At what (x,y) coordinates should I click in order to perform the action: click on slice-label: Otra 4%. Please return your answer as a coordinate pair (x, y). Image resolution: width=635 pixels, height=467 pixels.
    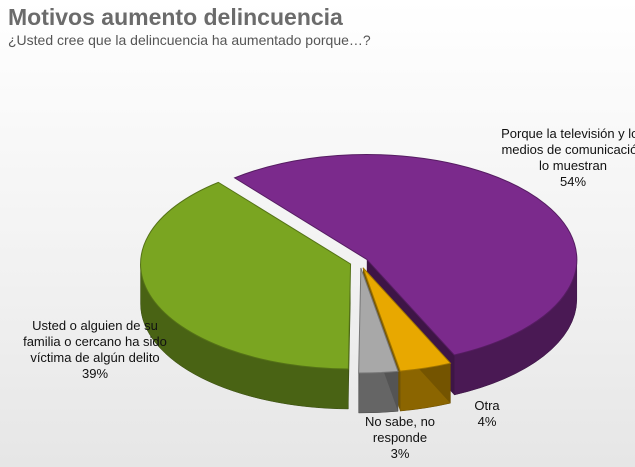
    Looking at the image, I should click on (487, 414).